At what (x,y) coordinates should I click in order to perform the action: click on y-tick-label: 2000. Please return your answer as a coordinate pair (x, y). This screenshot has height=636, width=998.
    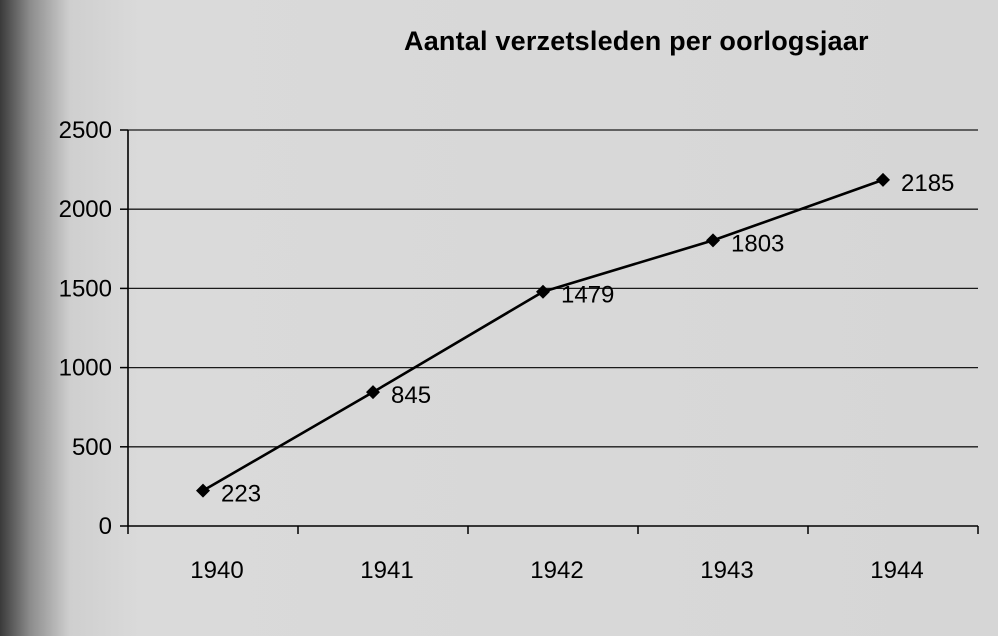
    Looking at the image, I should click on (85, 209).